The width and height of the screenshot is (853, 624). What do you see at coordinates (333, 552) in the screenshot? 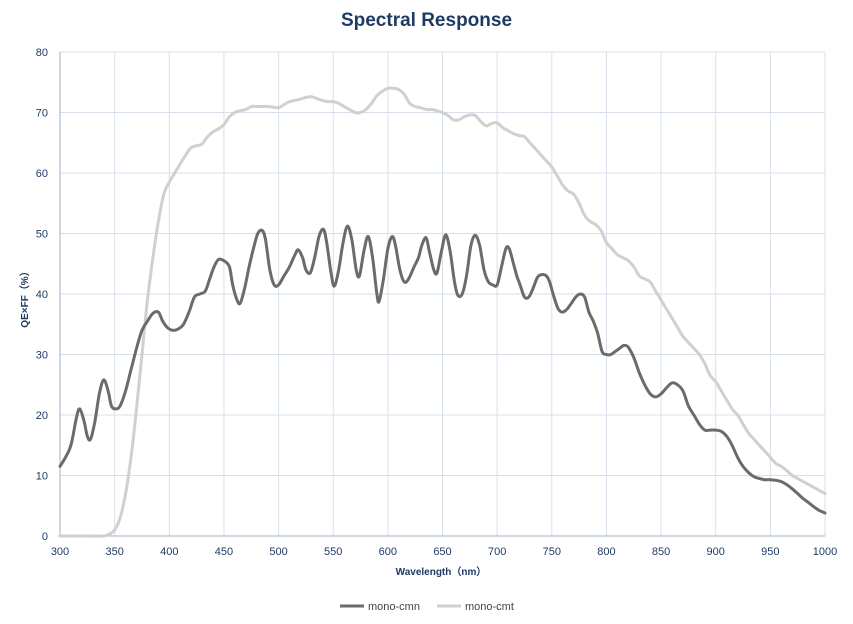
I see `x-tick-label: 550` at bounding box center [333, 552].